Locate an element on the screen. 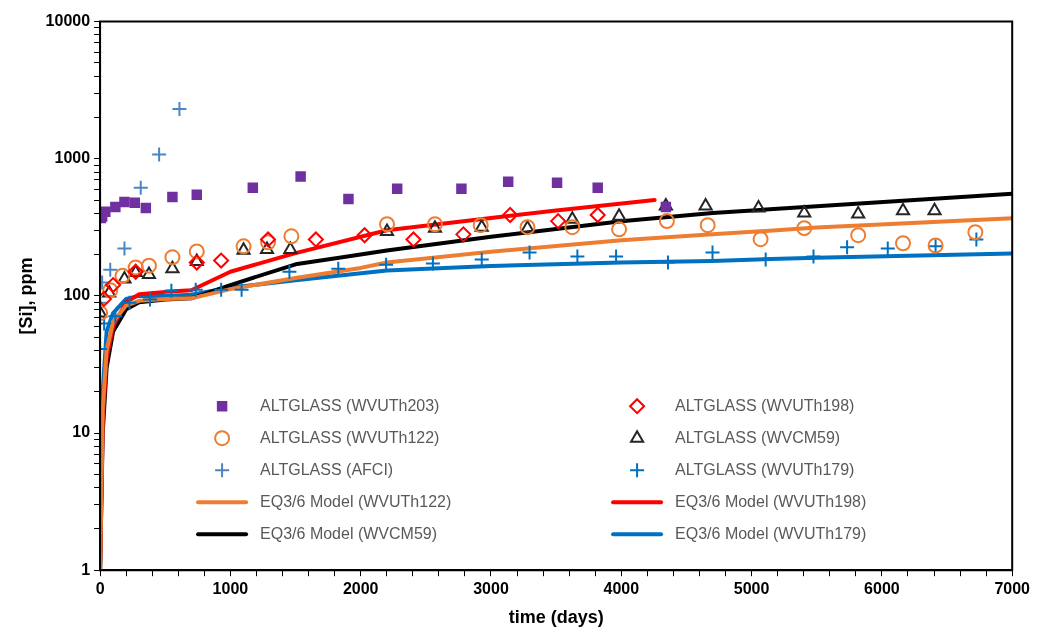 This screenshot has width=1042, height=641. x-tick-label: 5000 is located at coordinates (751, 589).